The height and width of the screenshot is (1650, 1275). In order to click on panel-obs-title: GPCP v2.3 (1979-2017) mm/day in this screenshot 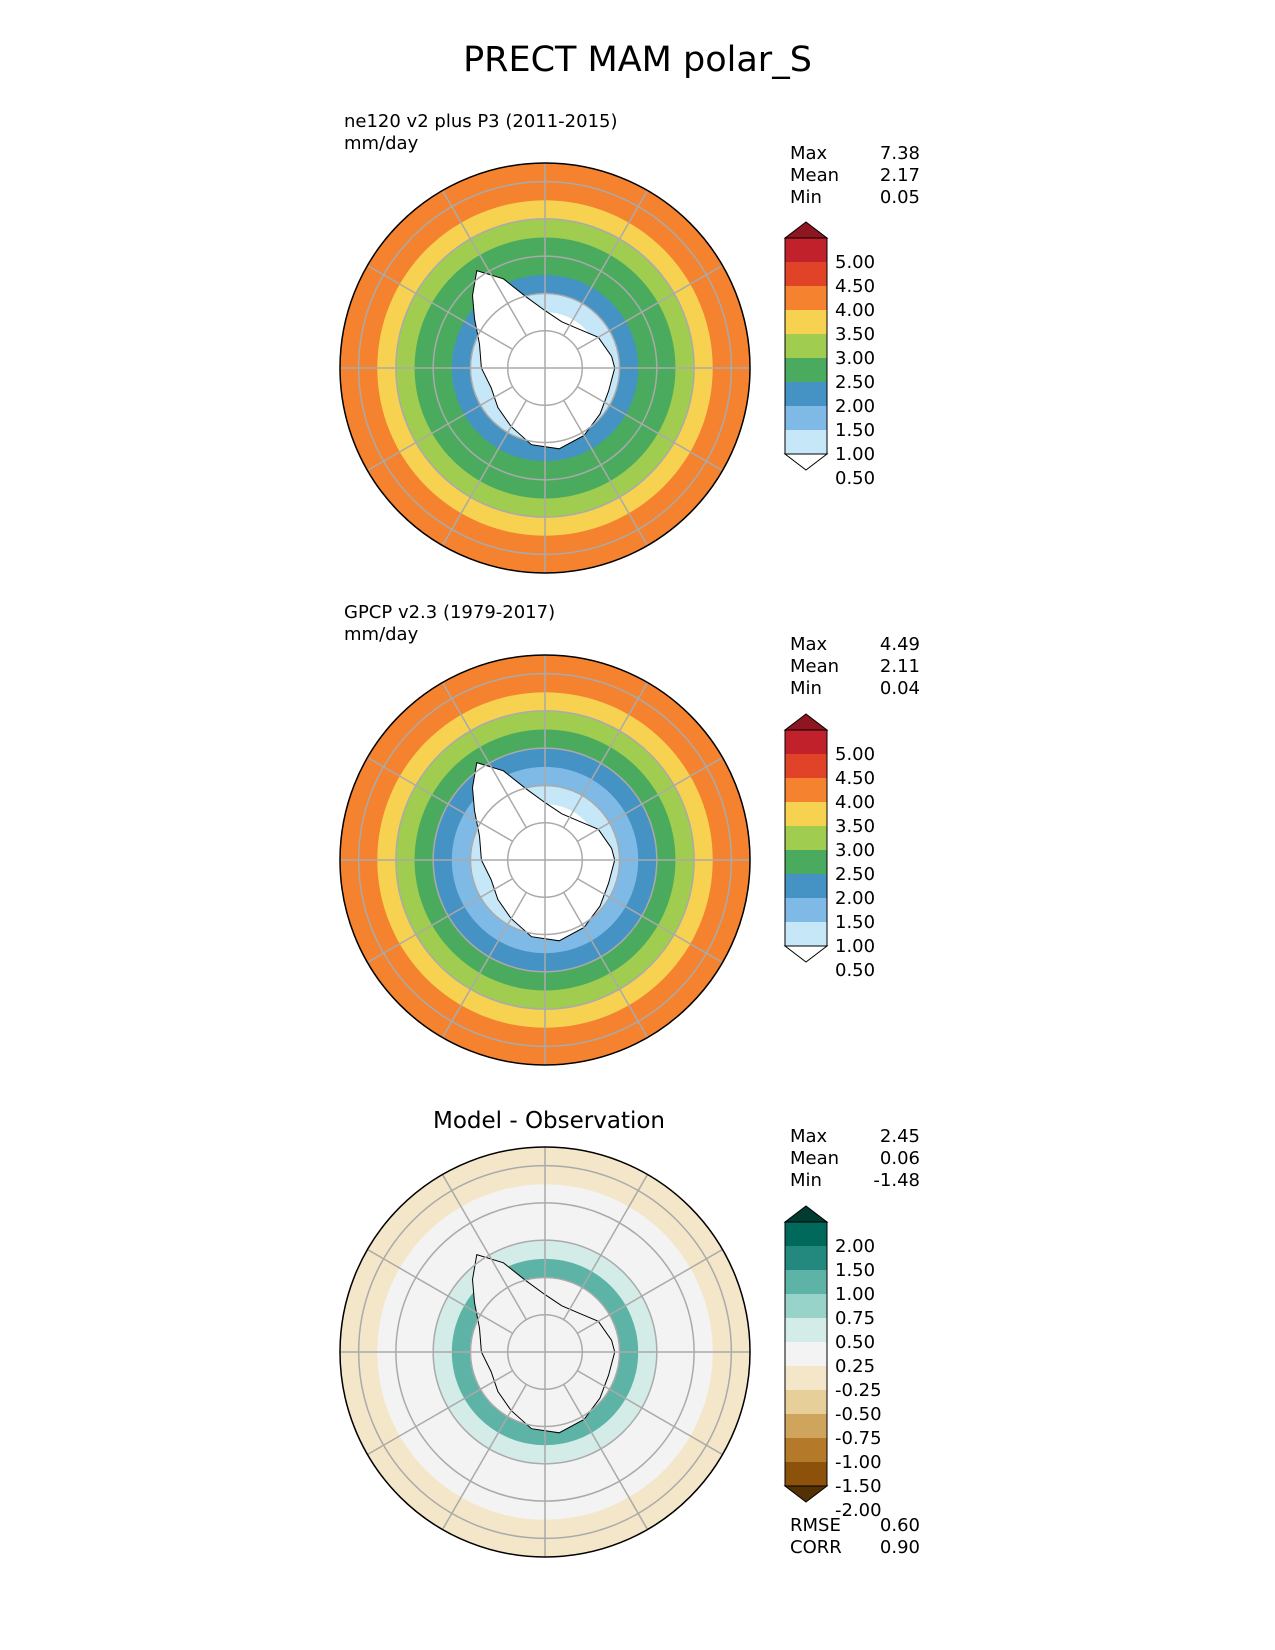, I will do `click(449, 624)`.